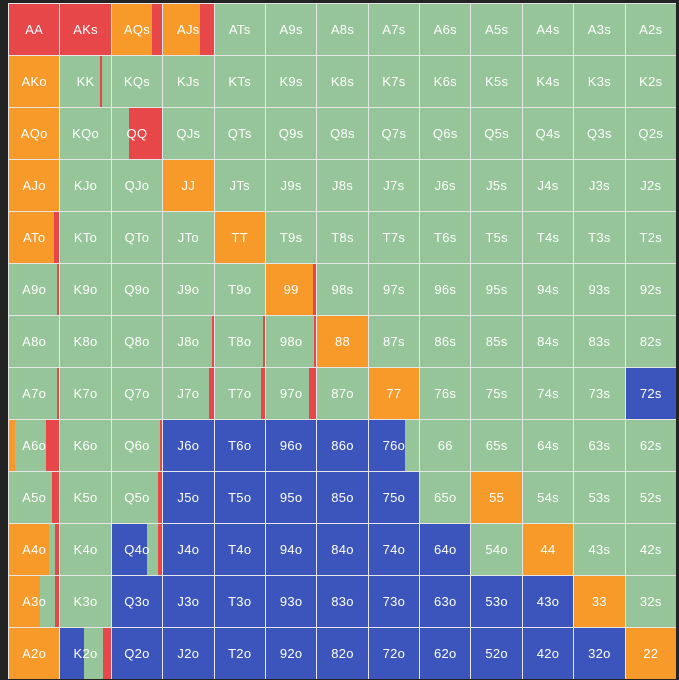  Describe the element at coordinates (137, 601) in the screenshot. I see `hand-cell-q3o: Q3o` at that location.